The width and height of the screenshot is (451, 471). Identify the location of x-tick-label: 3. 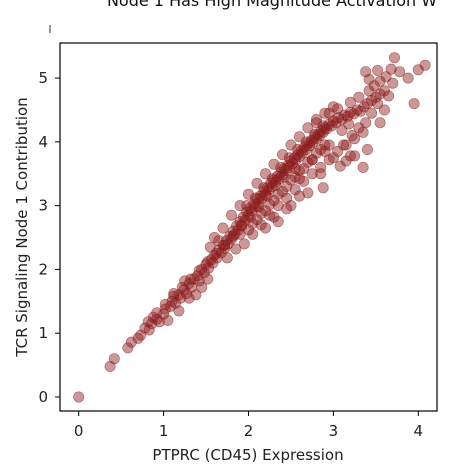
(334, 431).